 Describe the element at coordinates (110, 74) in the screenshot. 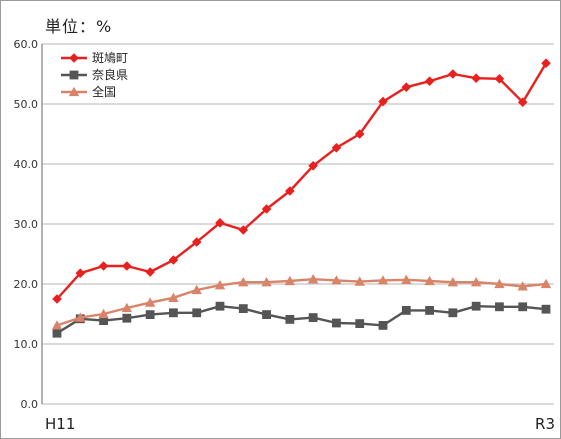

I see `legend-label: 奈良県` at that location.